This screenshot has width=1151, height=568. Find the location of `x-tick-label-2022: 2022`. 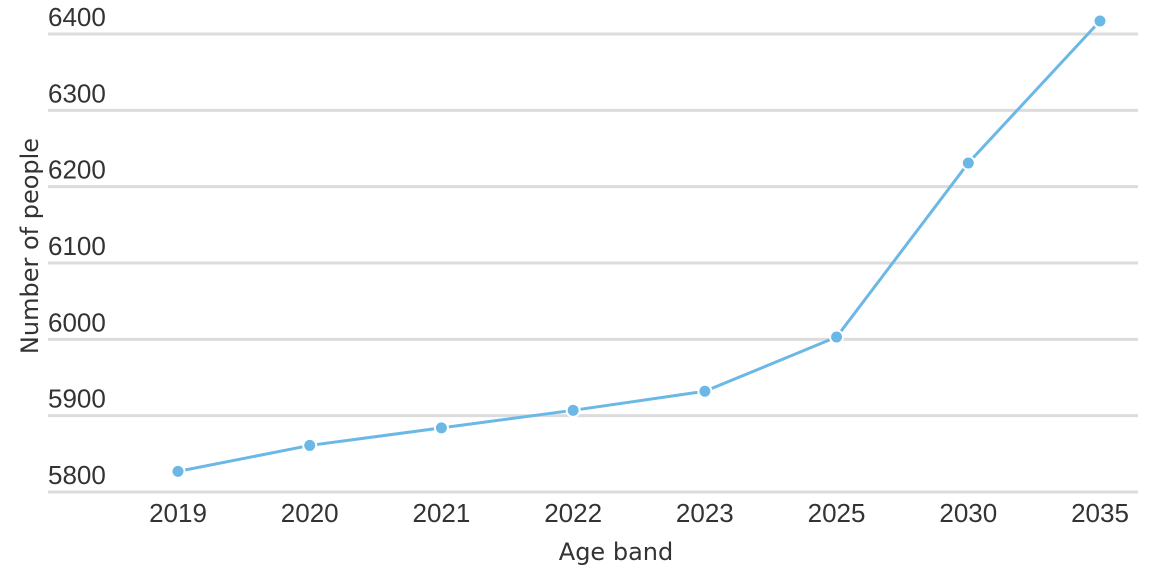

x-tick-label-2022: 2022 is located at coordinates (573, 513).